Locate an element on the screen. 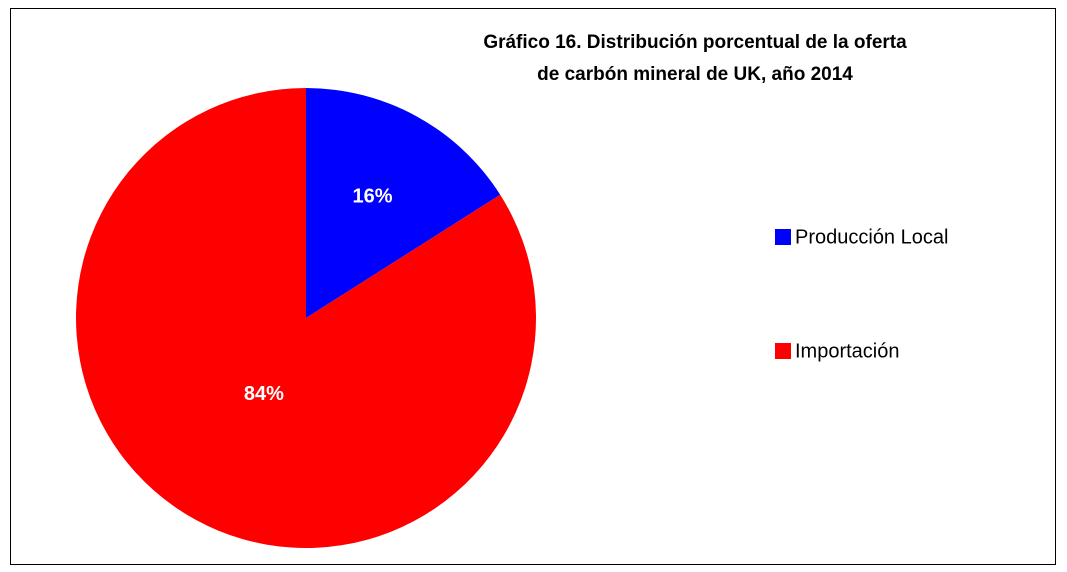 The height and width of the screenshot is (572, 1067). legend-label: Importación is located at coordinates (847, 351).